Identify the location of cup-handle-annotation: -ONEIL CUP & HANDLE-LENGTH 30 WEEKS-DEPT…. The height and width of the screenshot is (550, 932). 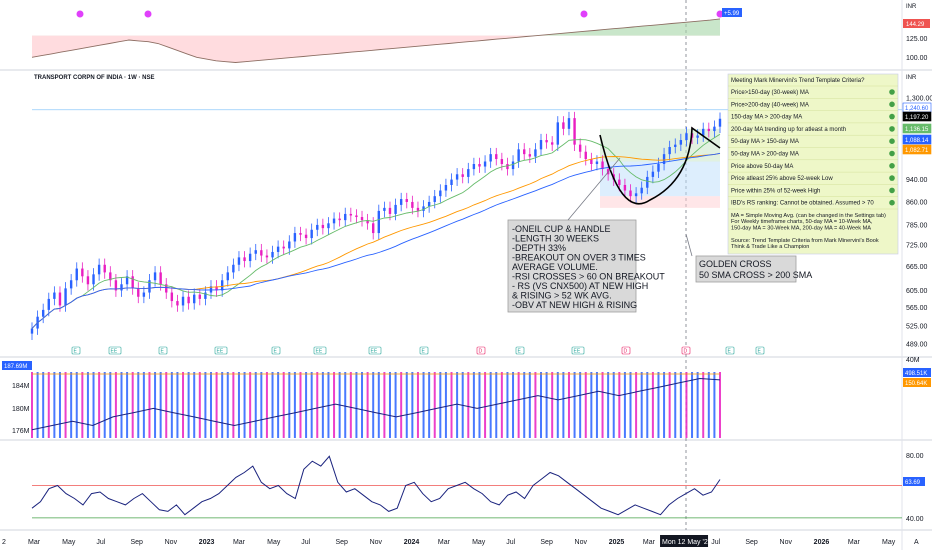
(586, 266).